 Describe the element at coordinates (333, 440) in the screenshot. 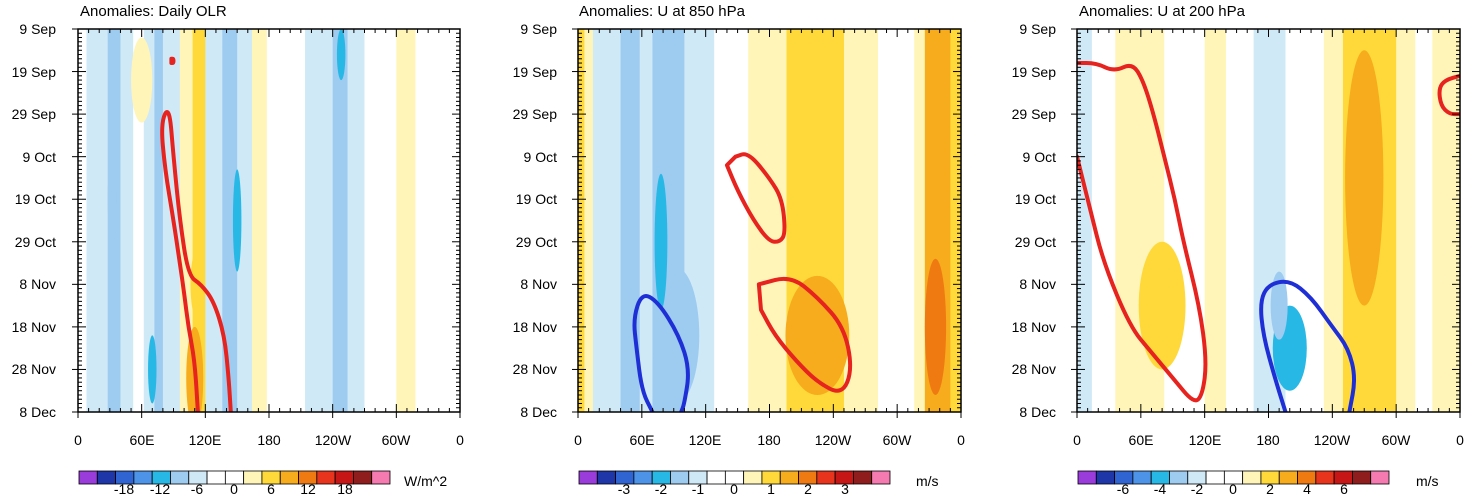

I see `x-tick-label: 120W` at that location.